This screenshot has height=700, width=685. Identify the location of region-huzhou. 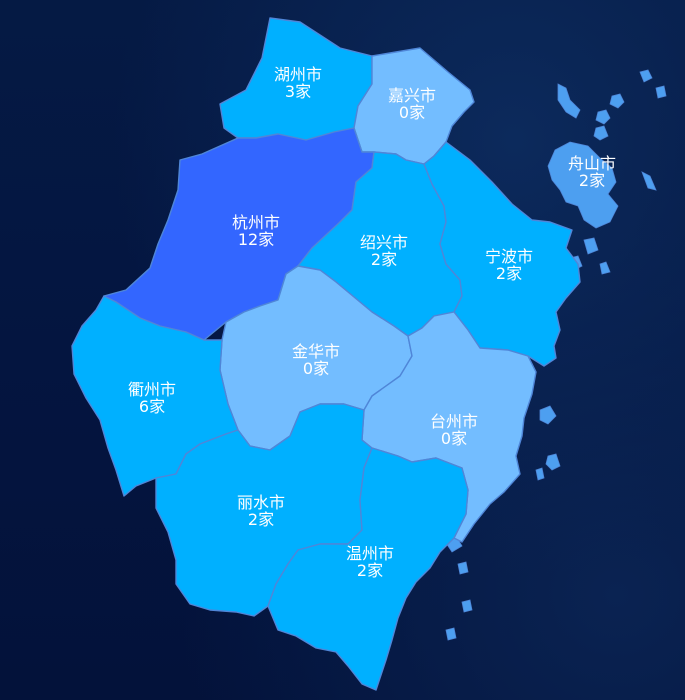
(296, 79).